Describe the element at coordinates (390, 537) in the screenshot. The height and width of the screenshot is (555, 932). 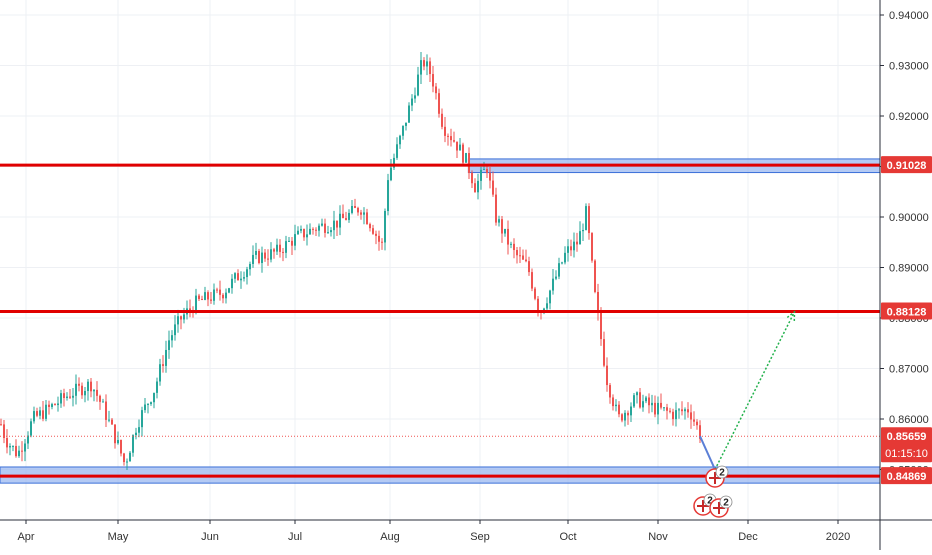
I see `x-tick-label: Aug` at that location.